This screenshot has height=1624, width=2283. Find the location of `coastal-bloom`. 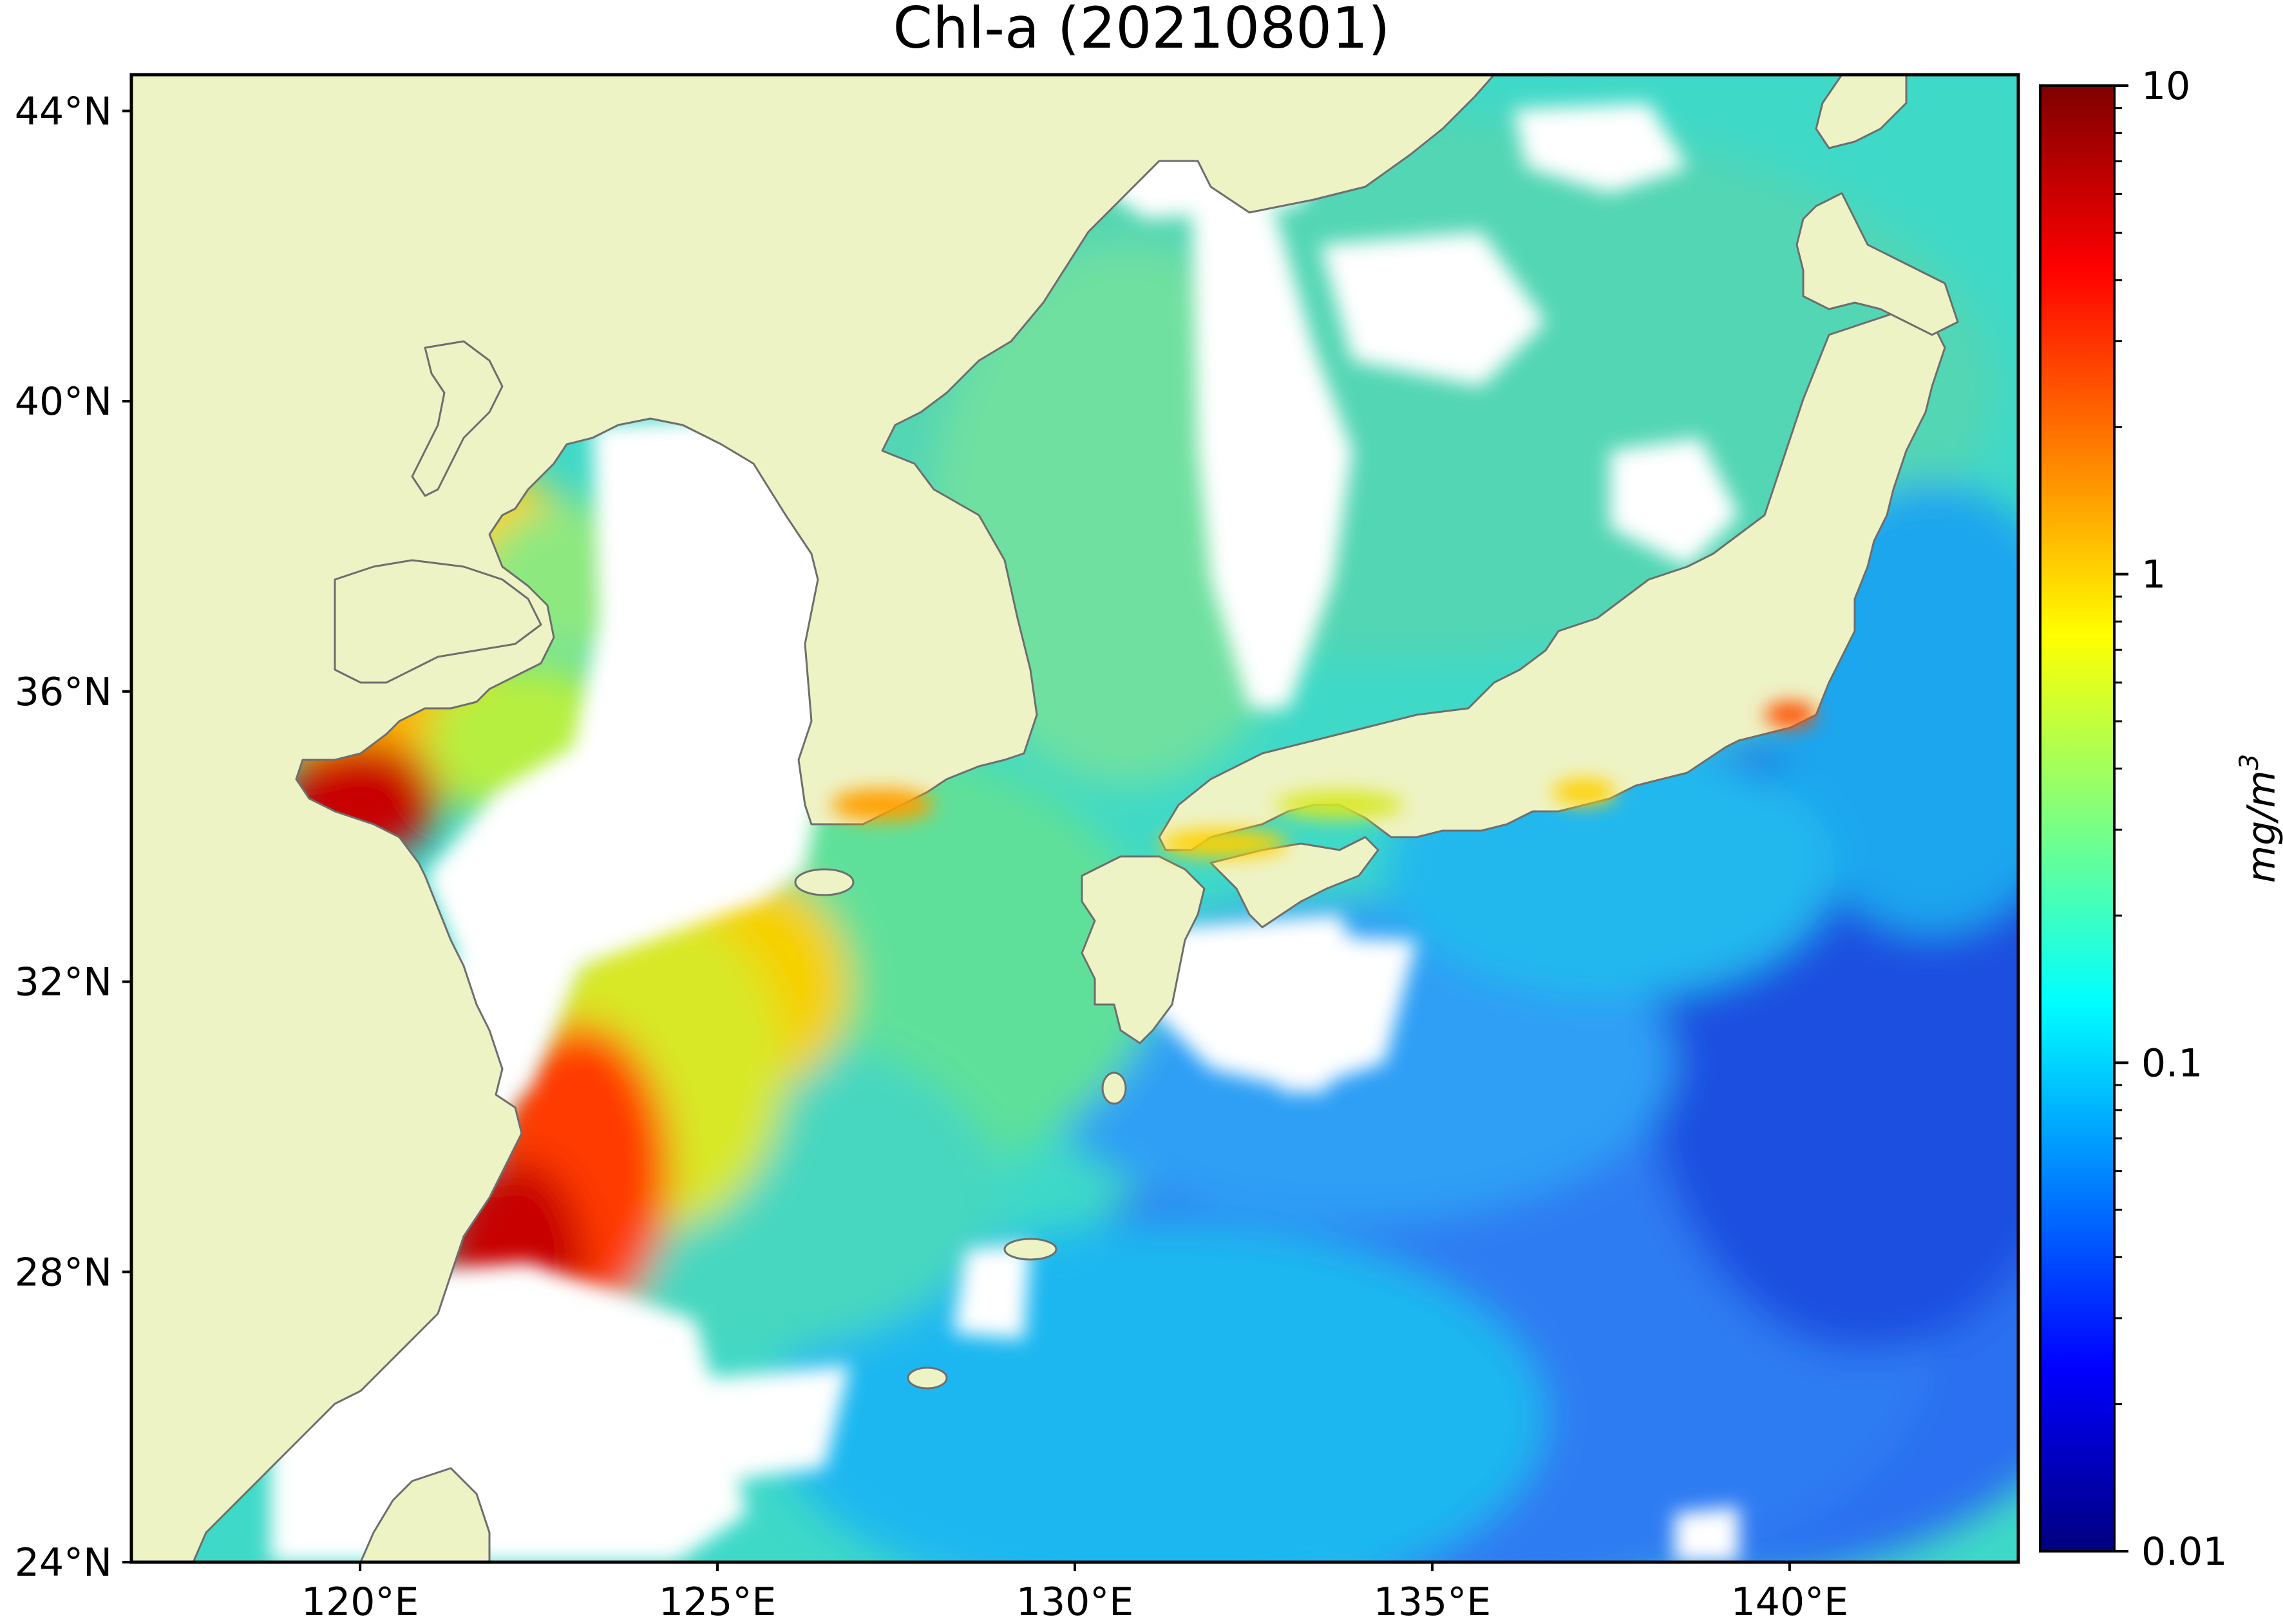

coastal-bloom is located at coordinates (1323, 780).